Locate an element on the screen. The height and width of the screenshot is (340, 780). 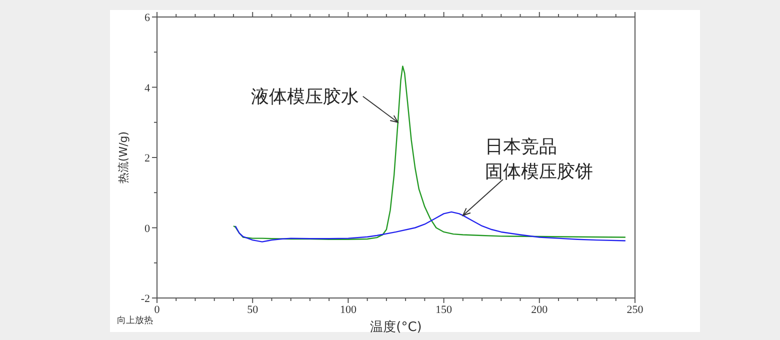
x-tick-label: 250 is located at coordinates (635, 310).